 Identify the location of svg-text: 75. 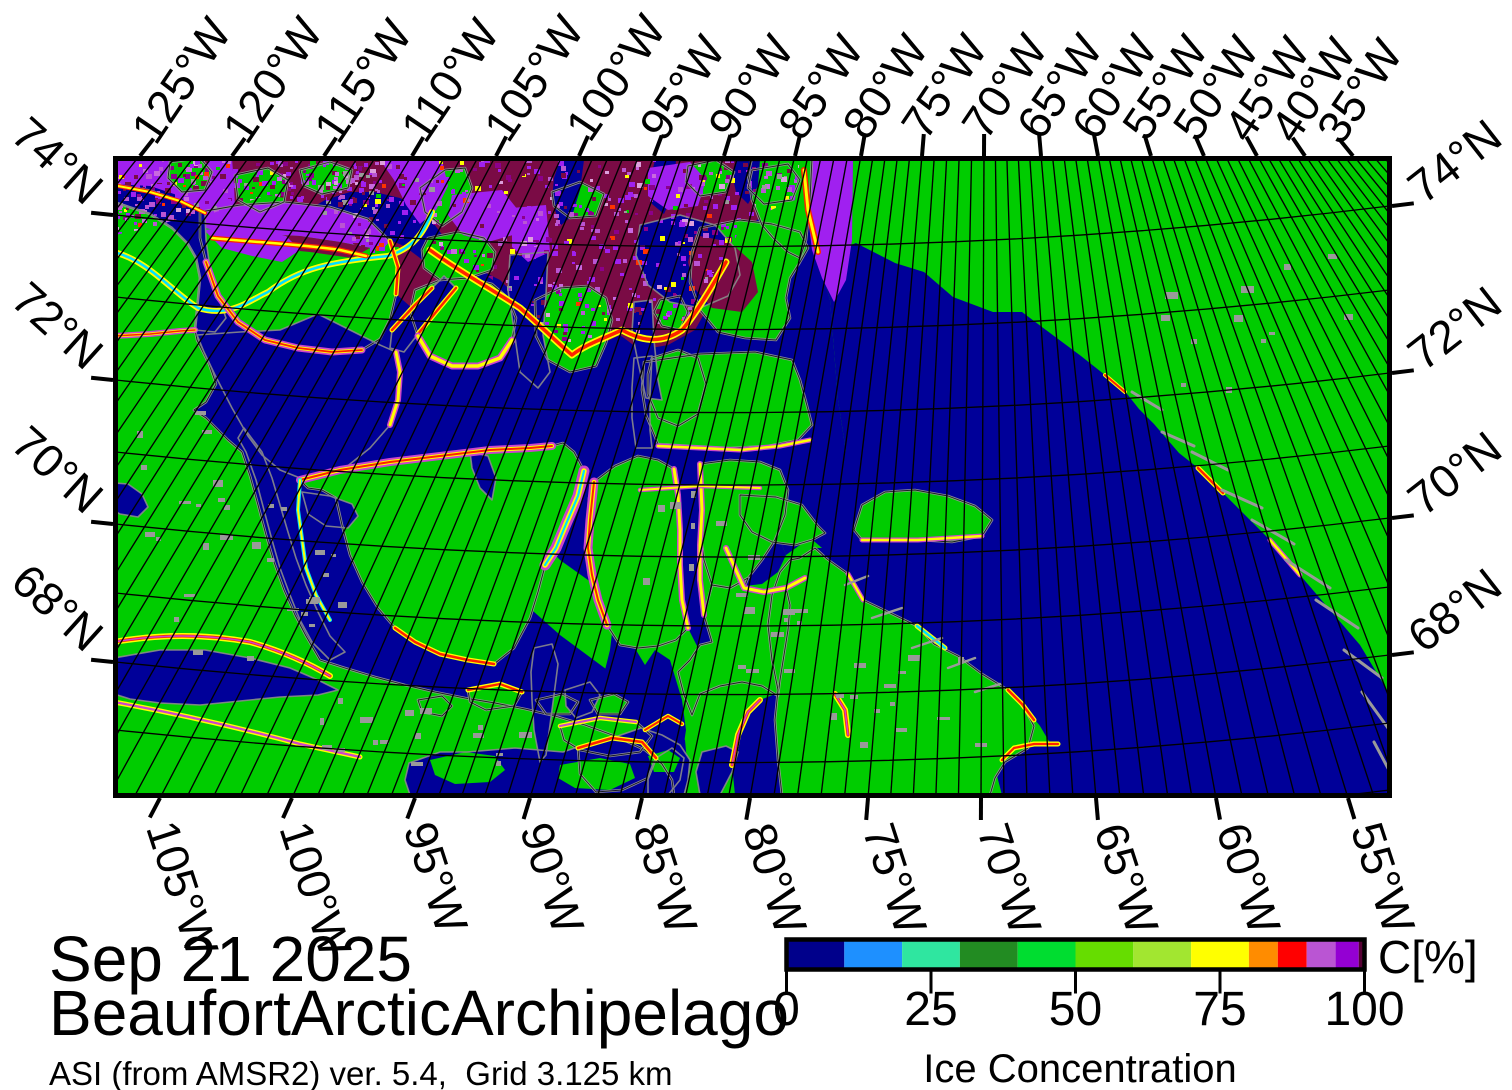
(1219, 1009).